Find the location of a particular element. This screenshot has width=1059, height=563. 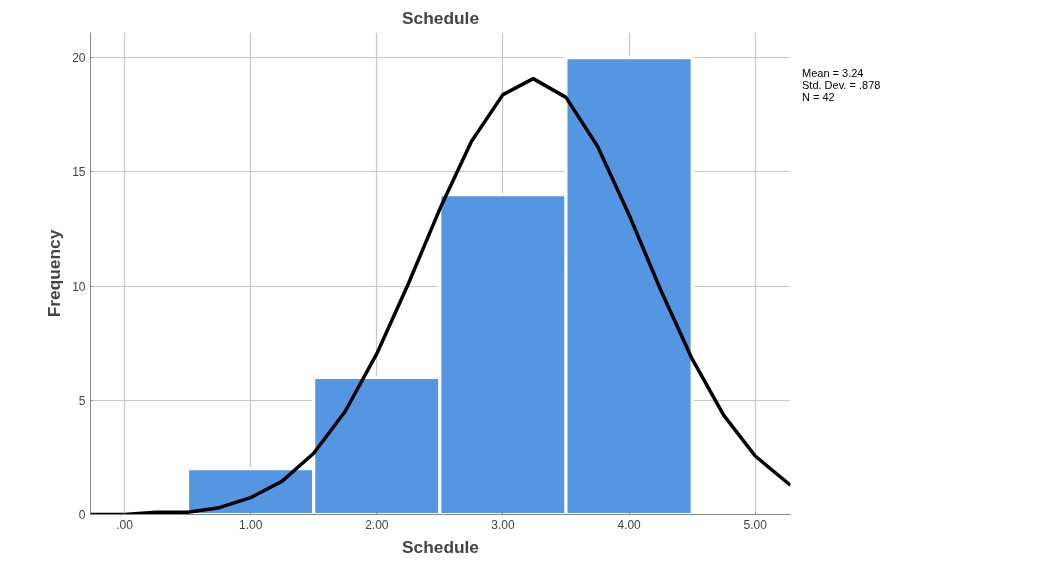

text: Std. Dev. = .878 is located at coordinates (841, 85).